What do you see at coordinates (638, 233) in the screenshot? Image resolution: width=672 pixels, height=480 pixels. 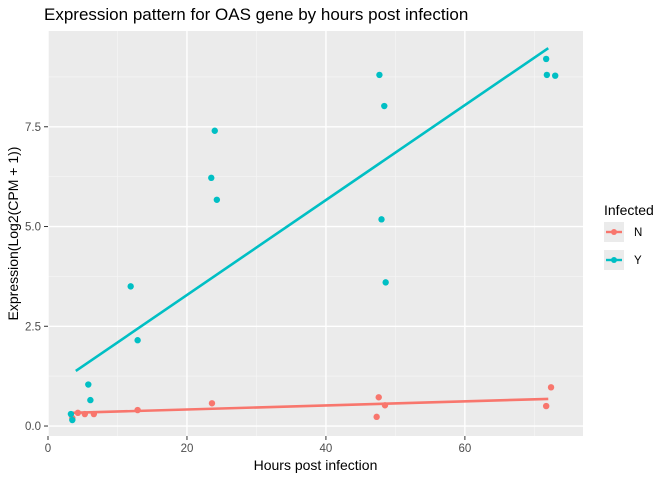 I see `legend-label-n: N` at bounding box center [638, 233].